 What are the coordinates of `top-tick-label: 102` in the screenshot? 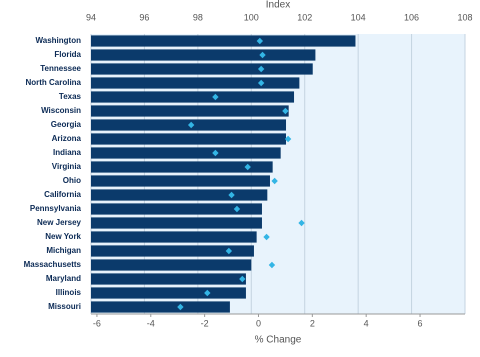 It's located at (304, 17).